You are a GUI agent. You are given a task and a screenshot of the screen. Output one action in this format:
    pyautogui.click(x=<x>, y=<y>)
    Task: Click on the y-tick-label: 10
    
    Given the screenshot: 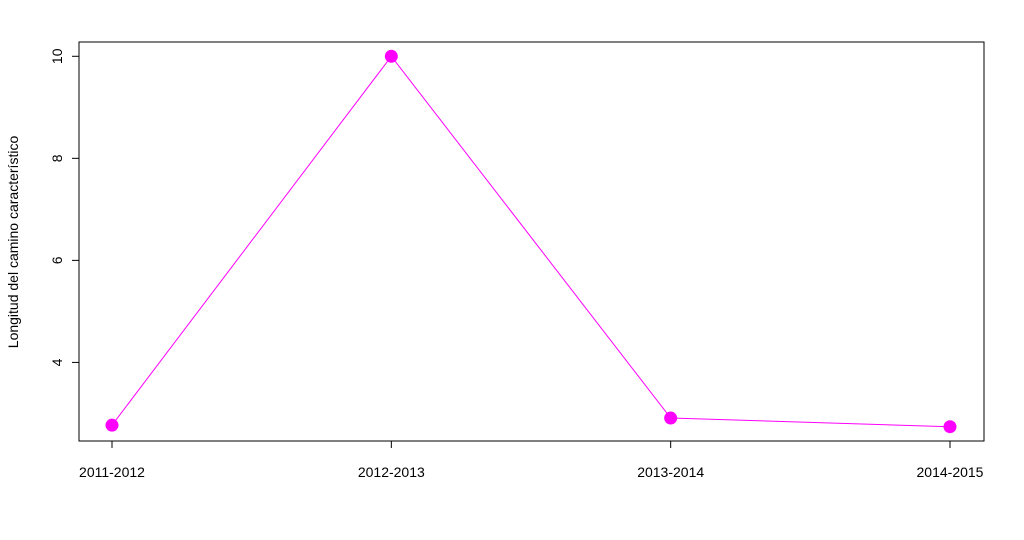 What is the action you would take?
    pyautogui.click(x=57, y=56)
    